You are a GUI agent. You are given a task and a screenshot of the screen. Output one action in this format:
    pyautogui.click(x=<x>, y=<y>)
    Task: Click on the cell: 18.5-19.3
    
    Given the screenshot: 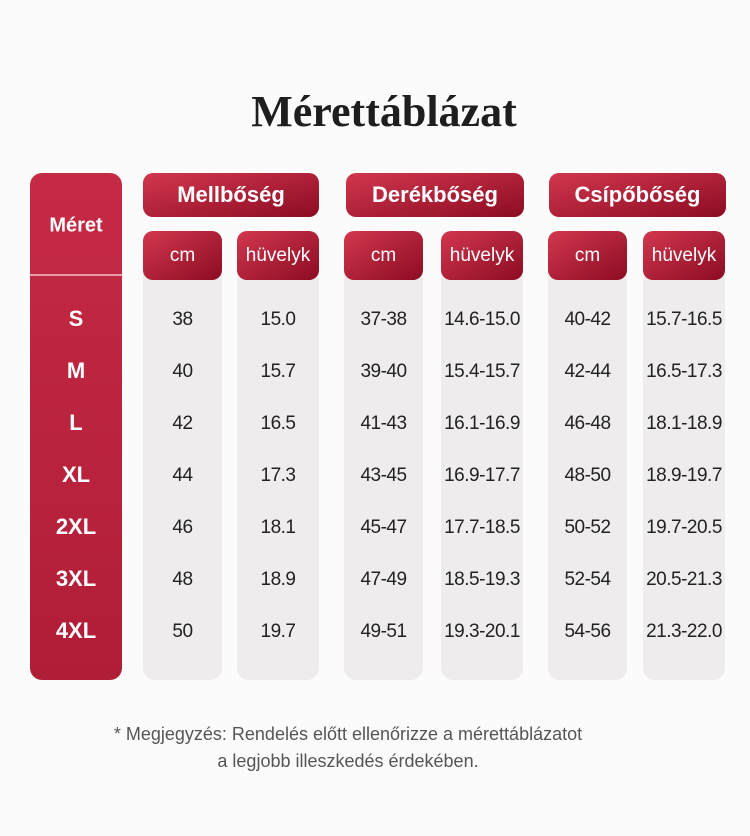 What is the action you would take?
    pyautogui.click(x=482, y=579)
    